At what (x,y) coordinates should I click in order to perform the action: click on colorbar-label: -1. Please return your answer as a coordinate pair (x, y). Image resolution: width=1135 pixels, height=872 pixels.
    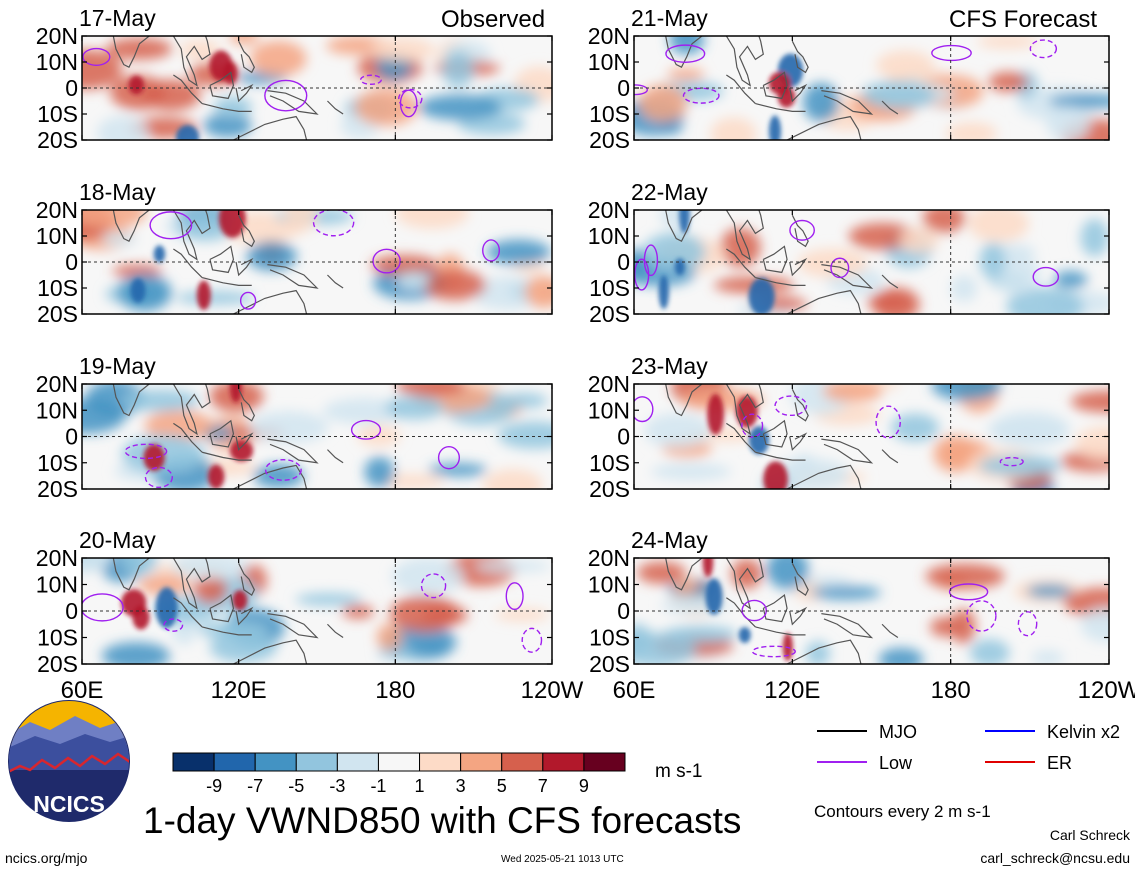
    Looking at the image, I should click on (378, 786).